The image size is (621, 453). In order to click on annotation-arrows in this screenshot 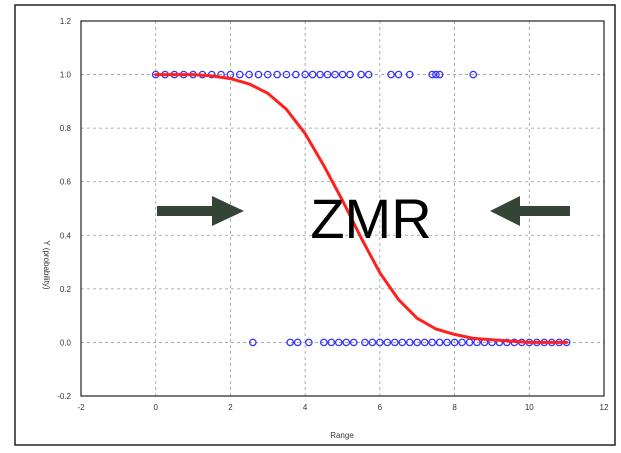, I will do `click(363, 211)`.